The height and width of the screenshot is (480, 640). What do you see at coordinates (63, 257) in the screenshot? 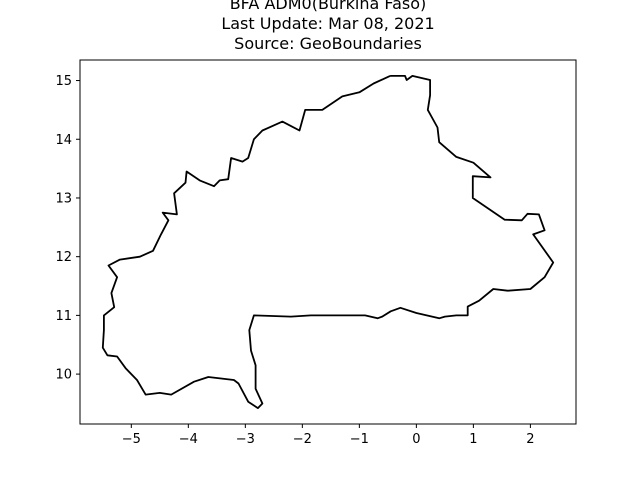
I see `y-tick-label: 12` at bounding box center [63, 257].